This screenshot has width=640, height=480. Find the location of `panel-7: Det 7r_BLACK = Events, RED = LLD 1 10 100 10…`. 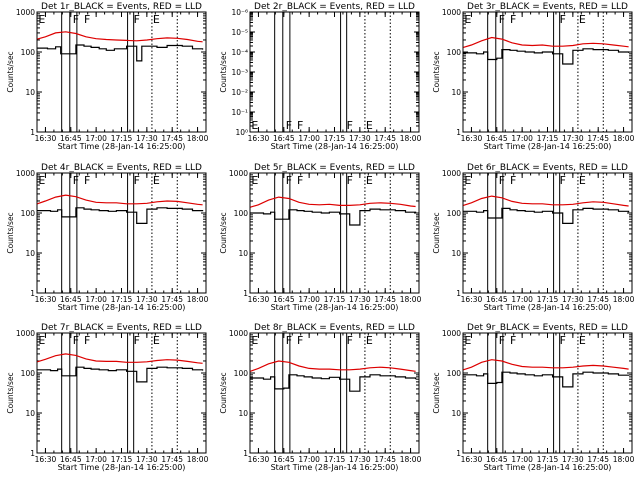

panel-7: Det 7r_BLACK = Events, RED = LLD 1 10 100 10… is located at coordinates (107, 397).